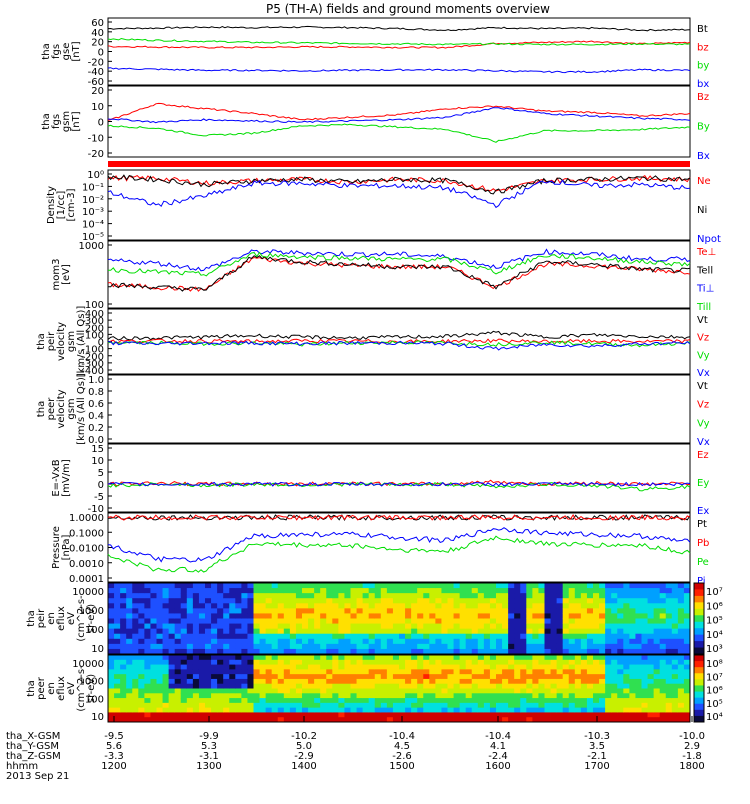 The width and height of the screenshot is (750, 804). What do you see at coordinates (304, 756) in the screenshot?
I see `axis-row-value: -2.9` at bounding box center [304, 756].